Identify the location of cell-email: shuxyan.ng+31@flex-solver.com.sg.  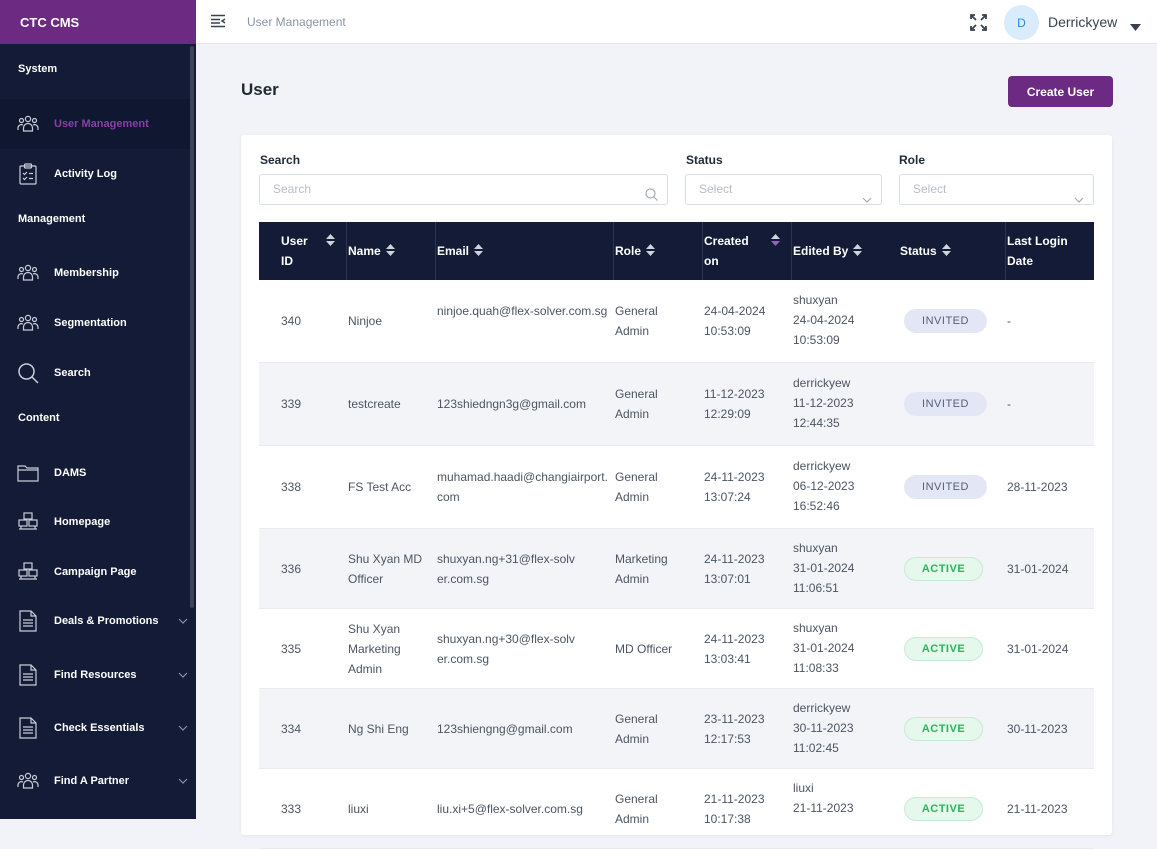
(506, 569).